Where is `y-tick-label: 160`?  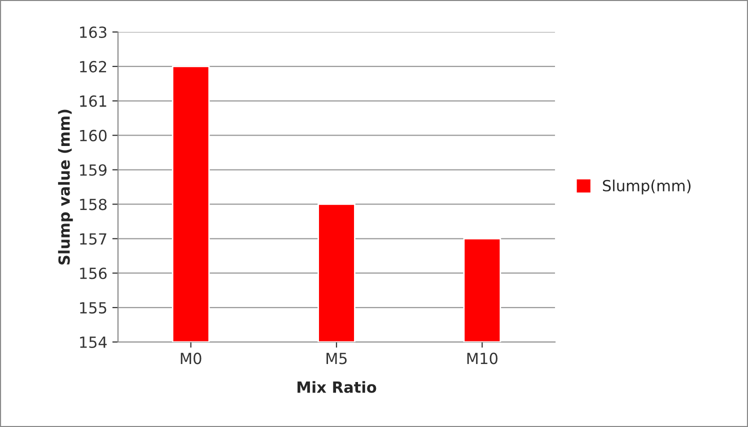 y-tick-label: 160 is located at coordinates (93, 136).